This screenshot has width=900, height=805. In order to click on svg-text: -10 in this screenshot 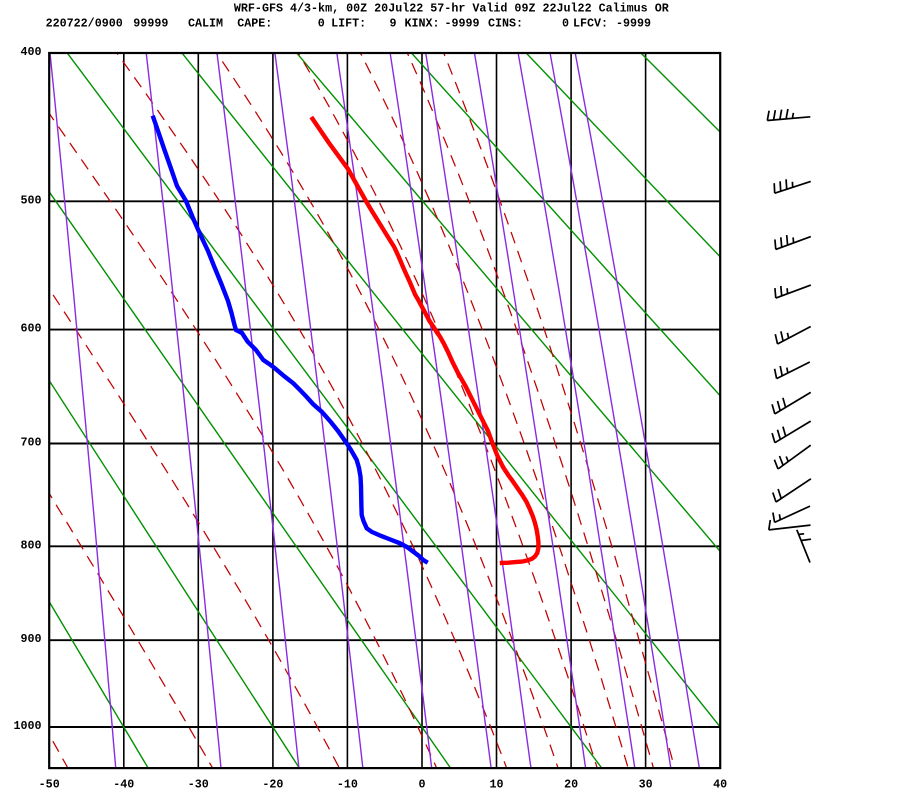, I will do `click(347, 784)`.